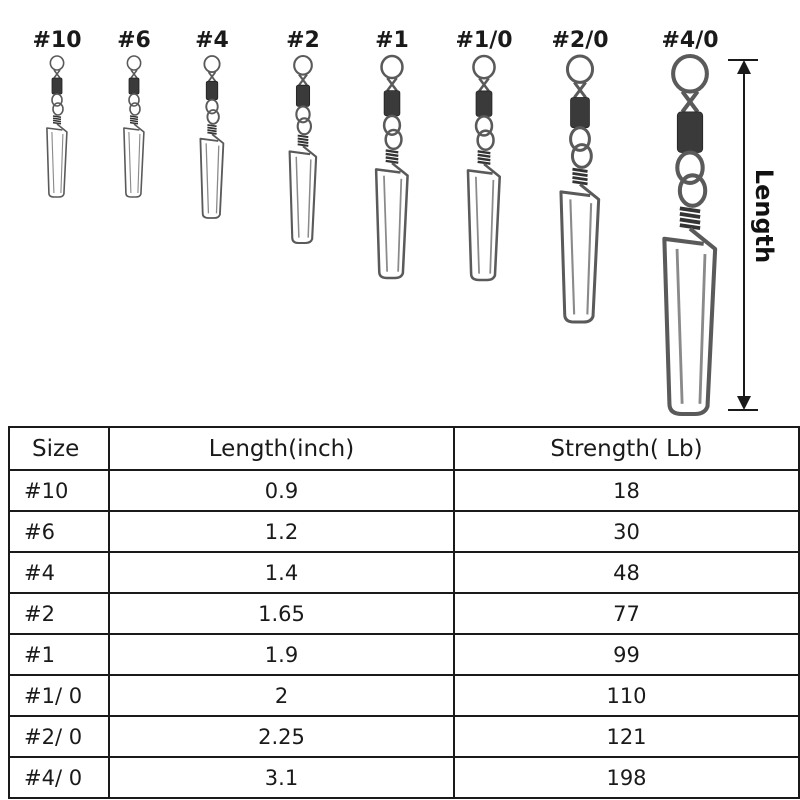  Describe the element at coordinates (626, 736) in the screenshot. I see `strength-cell: 121` at that location.